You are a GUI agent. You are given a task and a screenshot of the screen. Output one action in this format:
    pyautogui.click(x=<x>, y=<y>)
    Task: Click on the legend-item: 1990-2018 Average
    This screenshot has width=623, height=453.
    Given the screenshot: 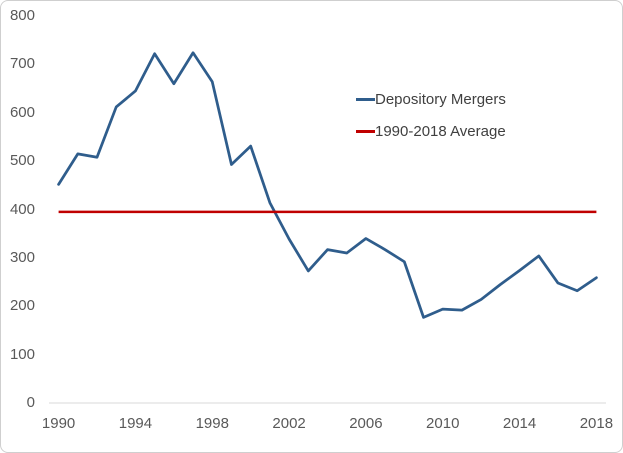 What is the action you would take?
    pyautogui.click(x=431, y=131)
    